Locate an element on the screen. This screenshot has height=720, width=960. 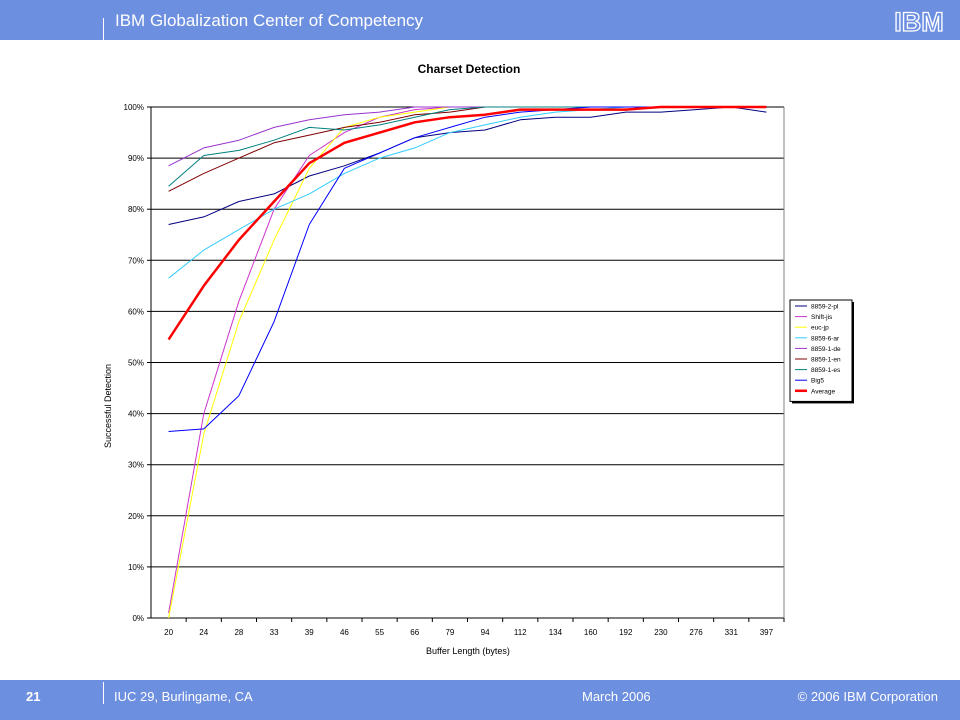
y-tick-labels: 0% 10% 20% 30% 40% 50% 60% 70% 80% 90% 100% is located at coordinates (134, 363).